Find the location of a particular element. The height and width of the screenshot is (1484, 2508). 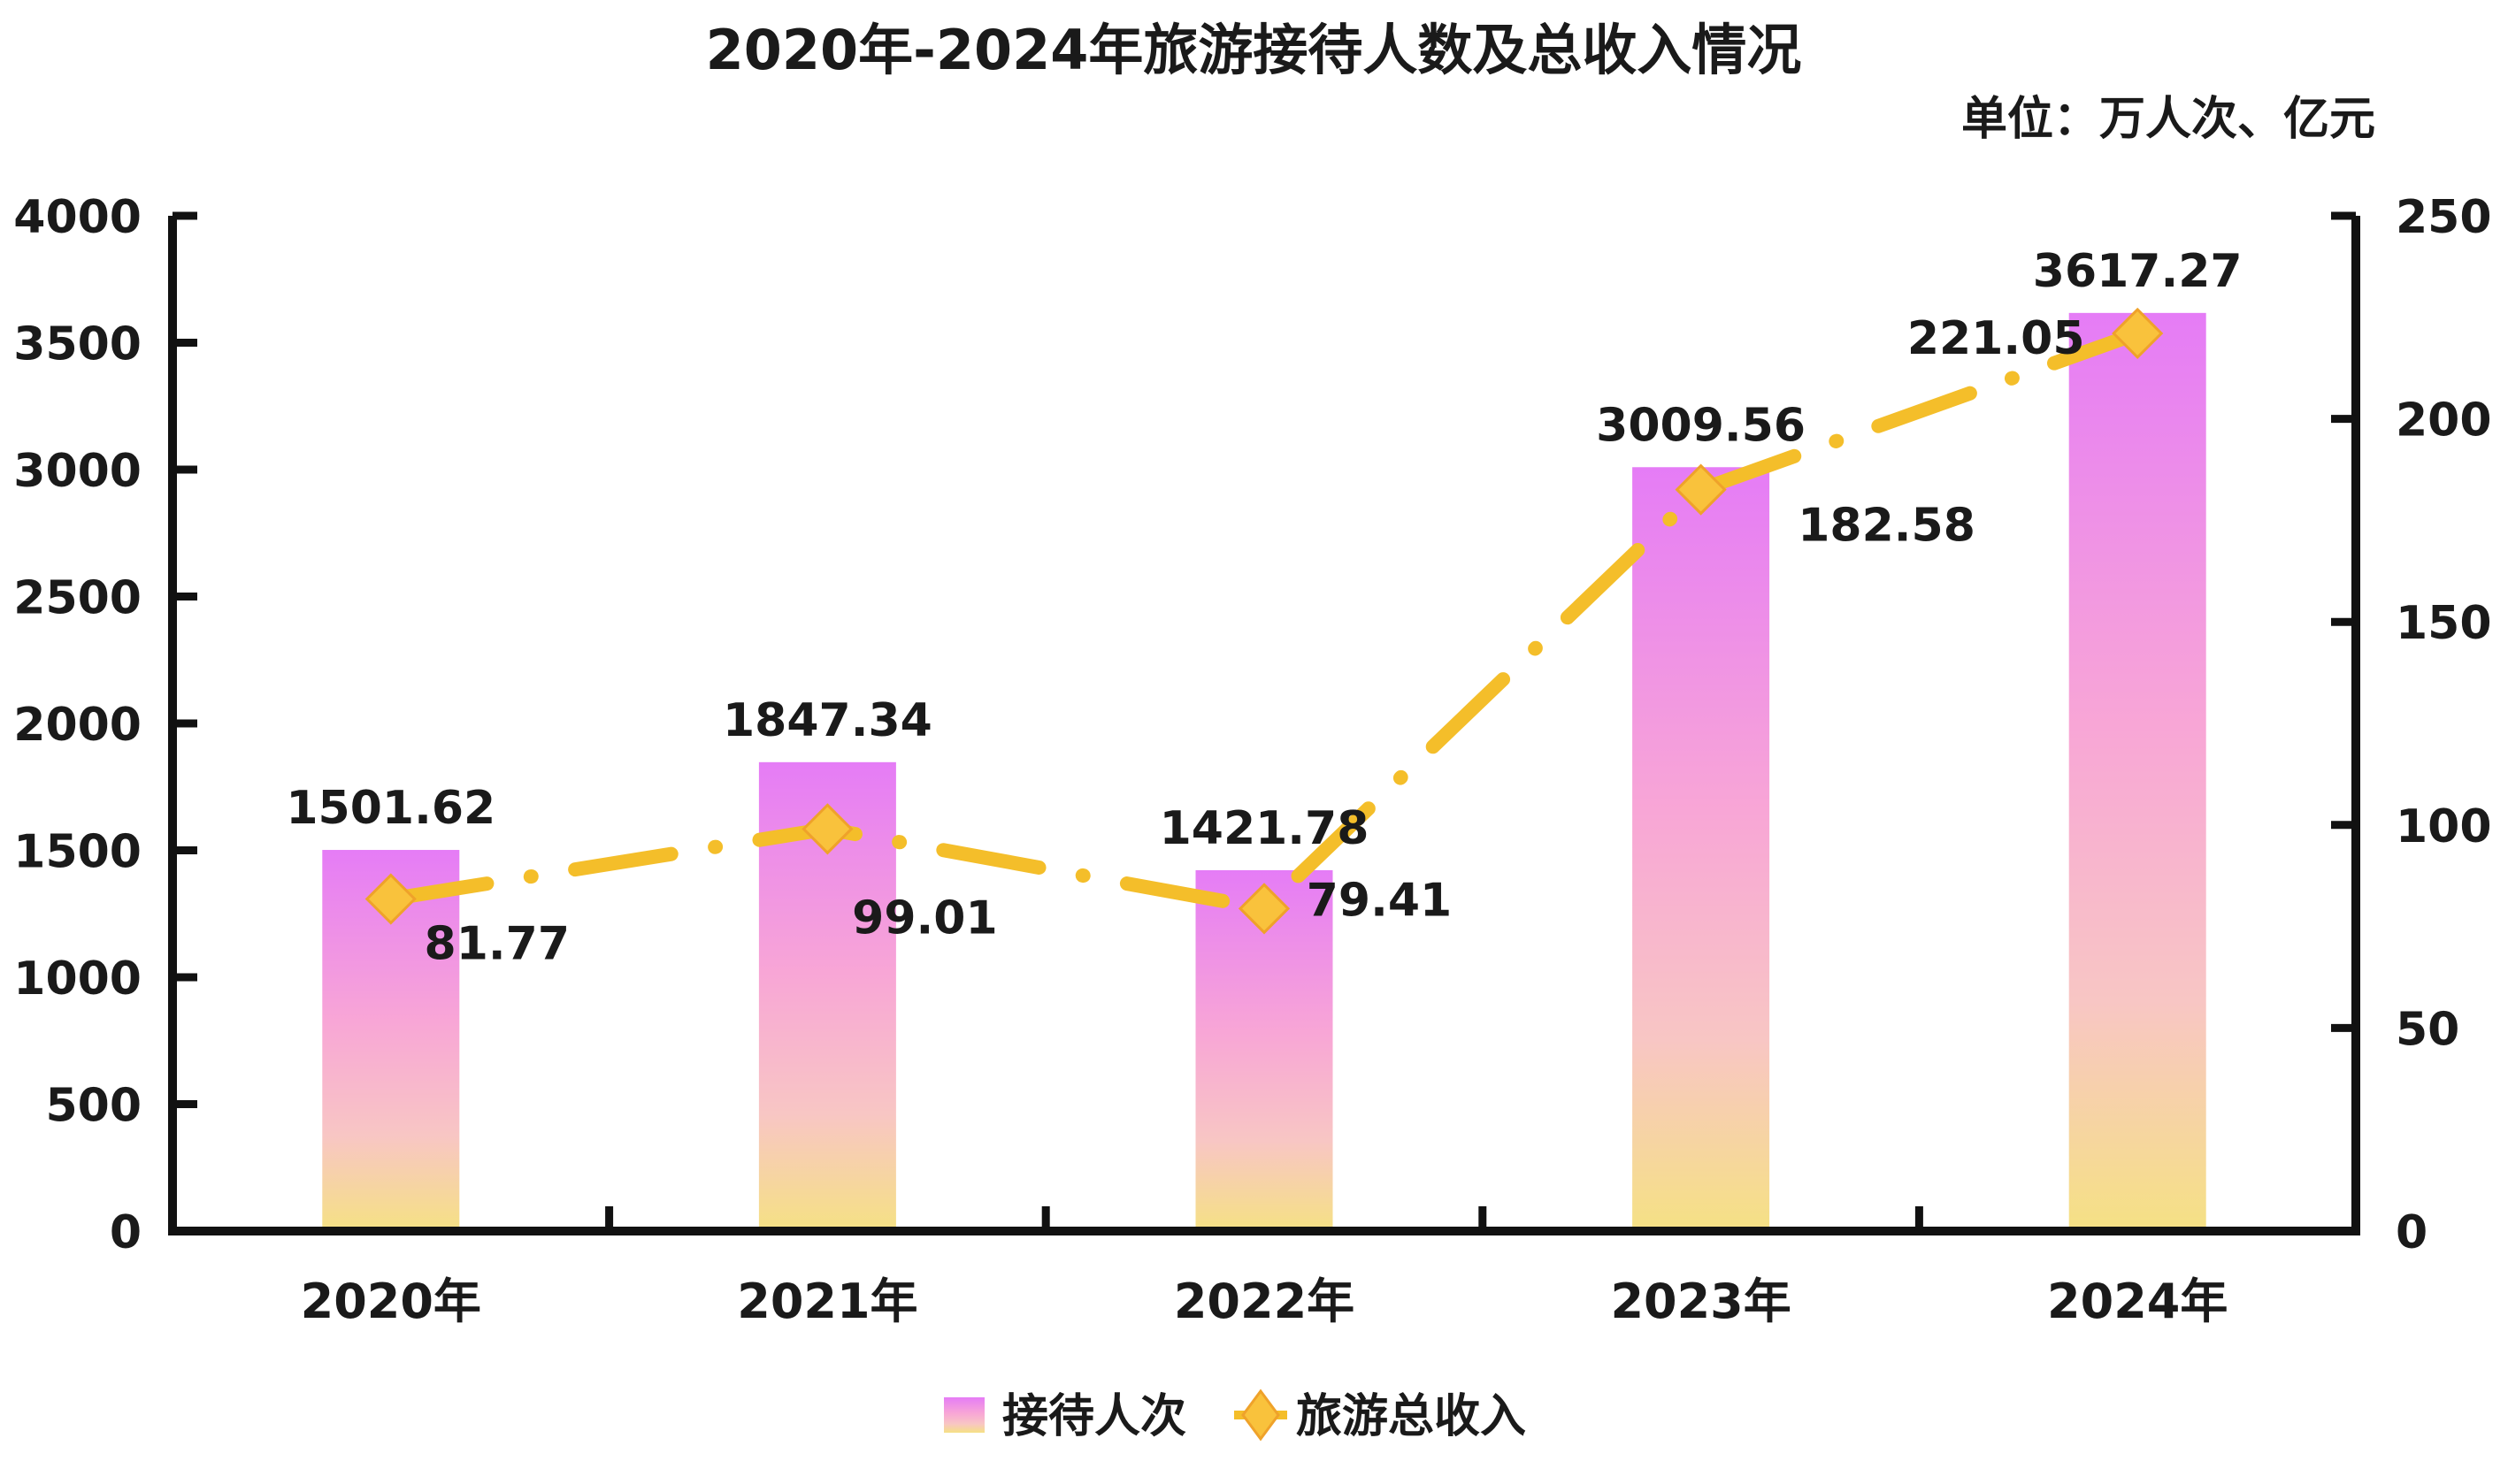

line-data-label: 79.41 is located at coordinates (1379, 900).